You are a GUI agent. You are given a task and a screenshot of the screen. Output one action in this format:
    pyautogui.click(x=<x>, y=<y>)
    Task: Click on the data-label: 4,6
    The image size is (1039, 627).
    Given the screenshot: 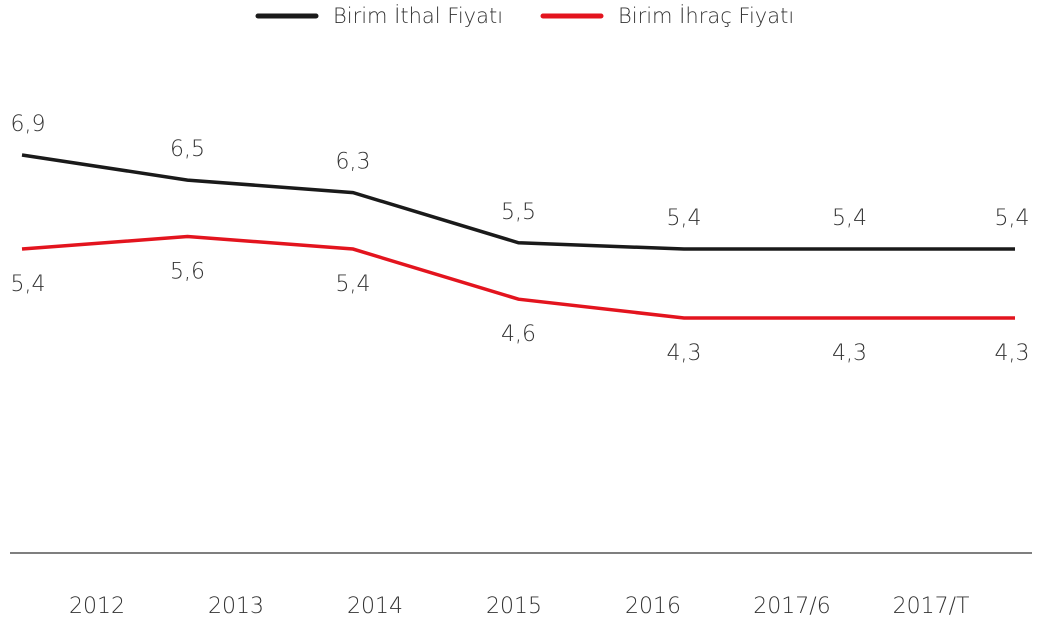 What is the action you would take?
    pyautogui.click(x=518, y=334)
    